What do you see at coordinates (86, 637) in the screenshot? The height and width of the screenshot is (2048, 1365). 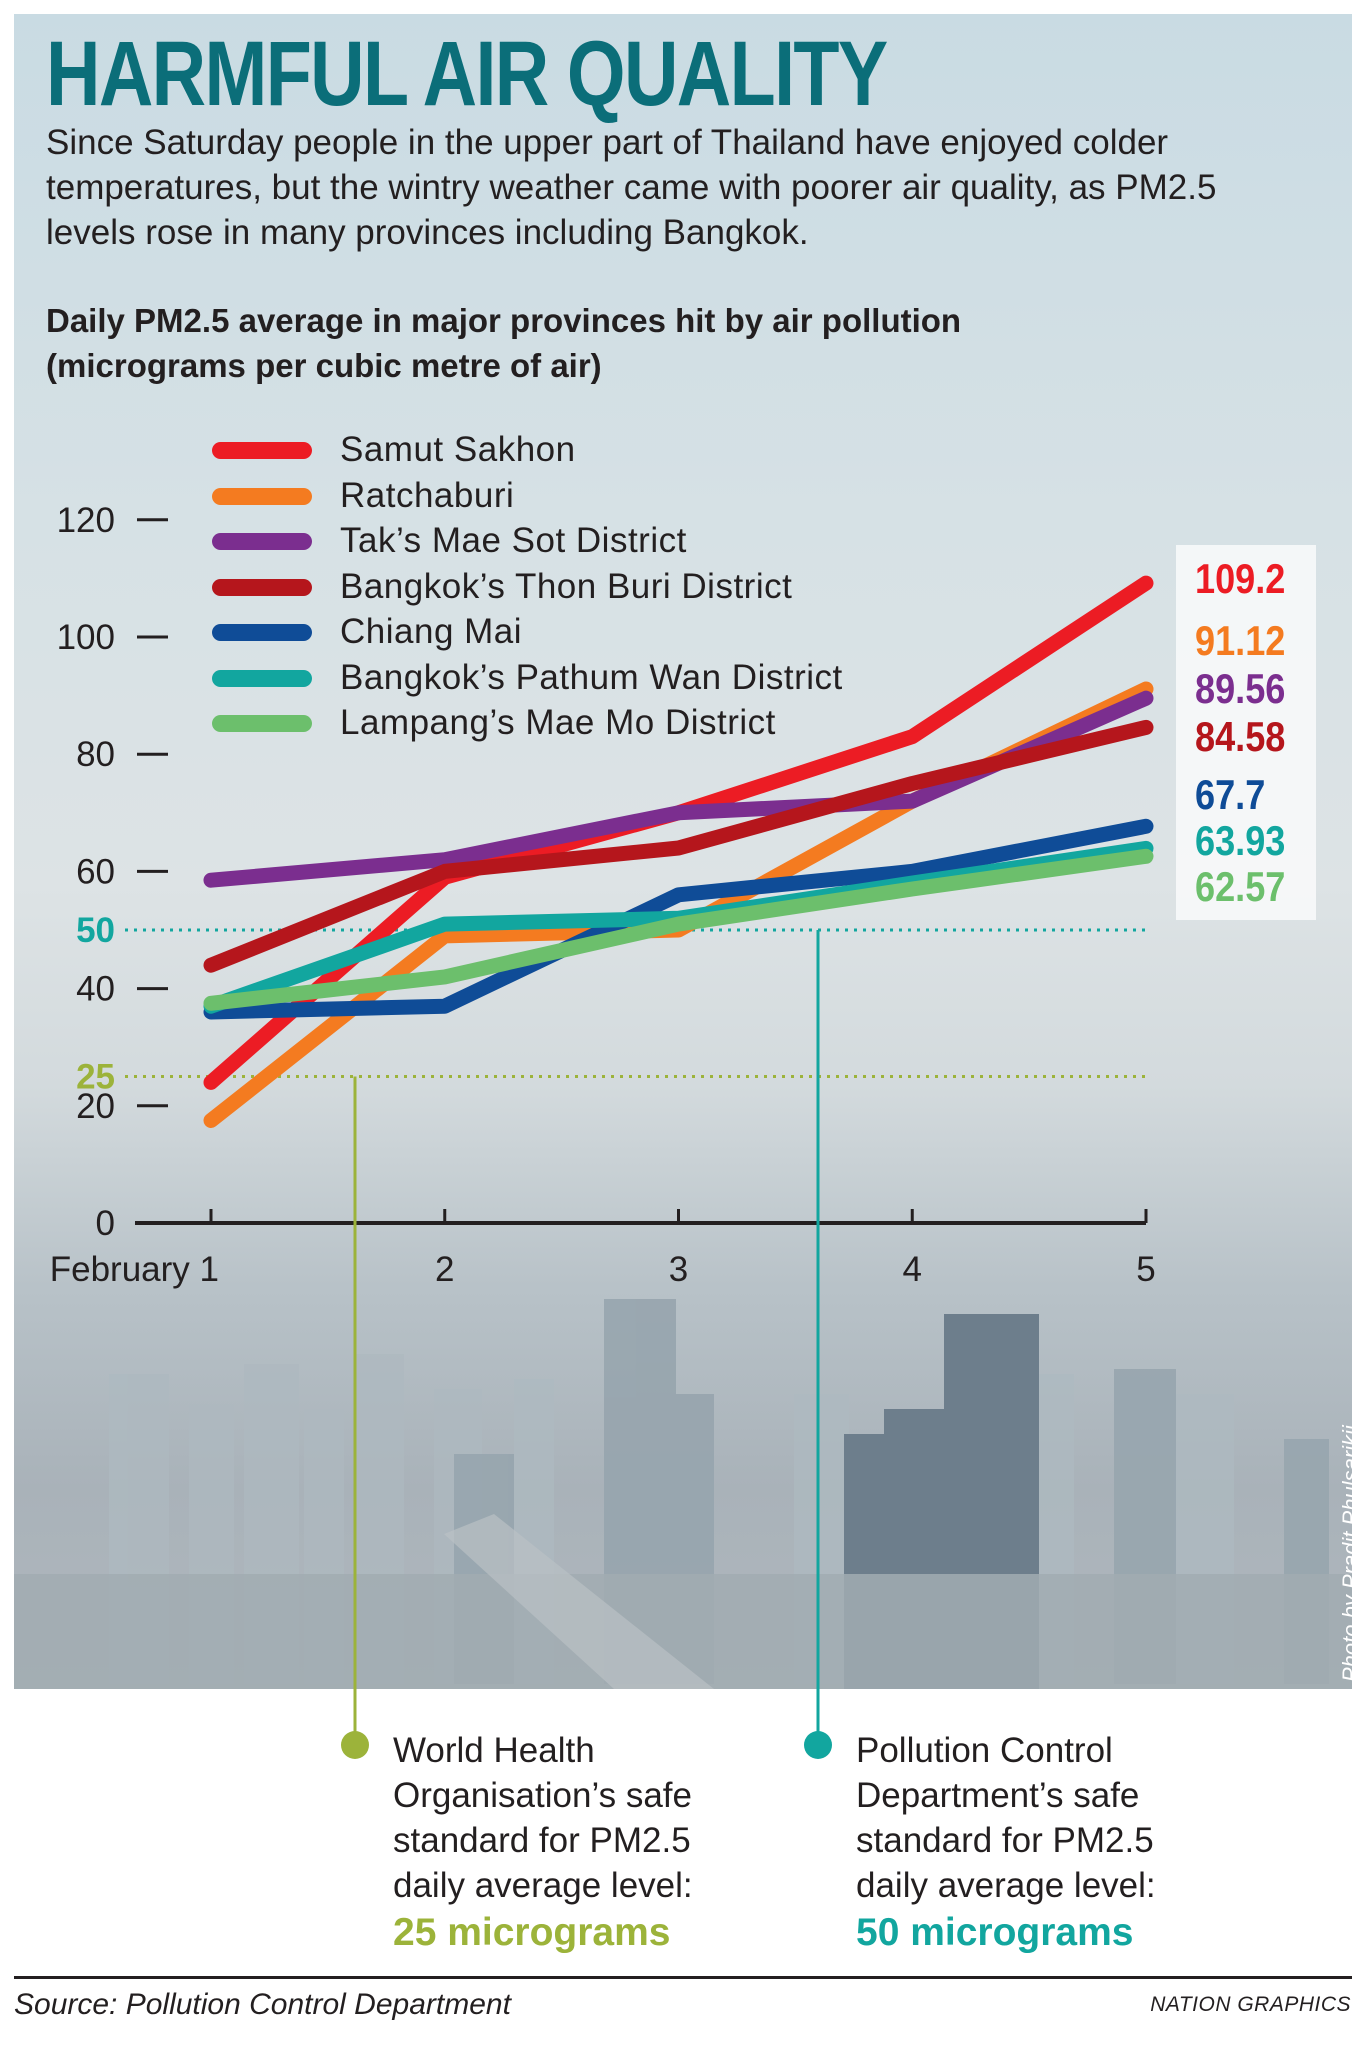 I see `y-tick-label: 100` at bounding box center [86, 637].